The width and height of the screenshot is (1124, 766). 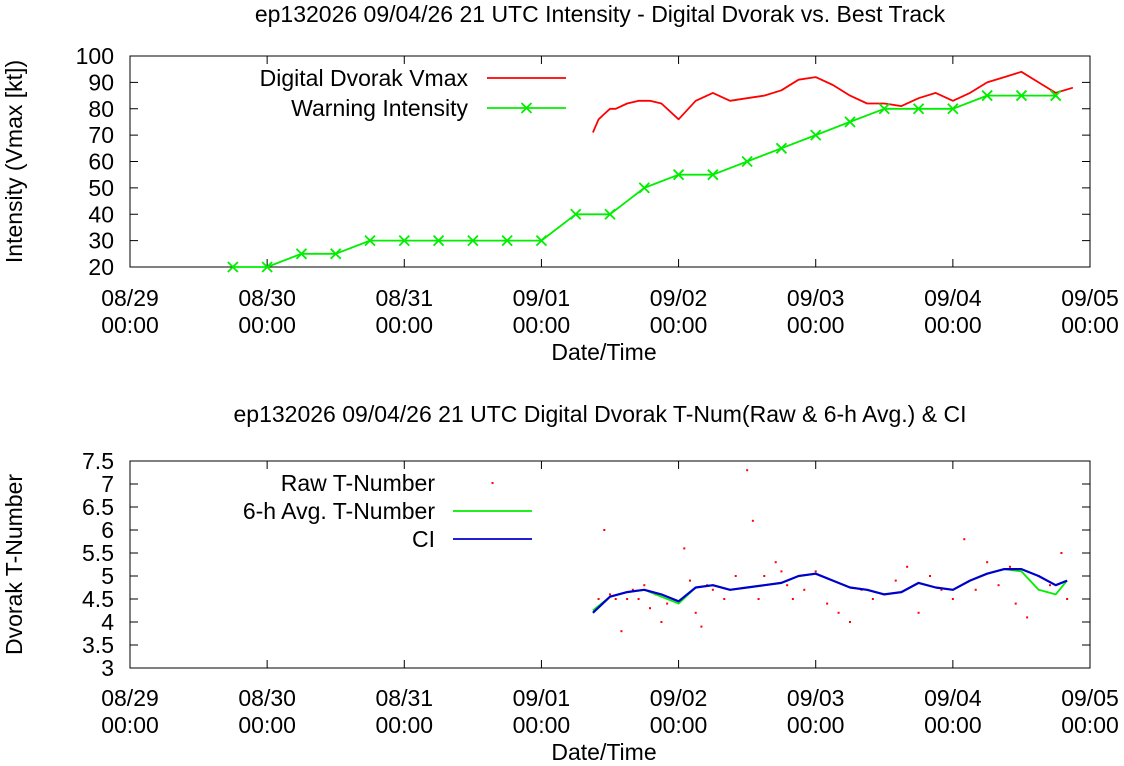 What do you see at coordinates (130, 298) in the screenshot?
I see `x-tick-date: 08/29` at bounding box center [130, 298].